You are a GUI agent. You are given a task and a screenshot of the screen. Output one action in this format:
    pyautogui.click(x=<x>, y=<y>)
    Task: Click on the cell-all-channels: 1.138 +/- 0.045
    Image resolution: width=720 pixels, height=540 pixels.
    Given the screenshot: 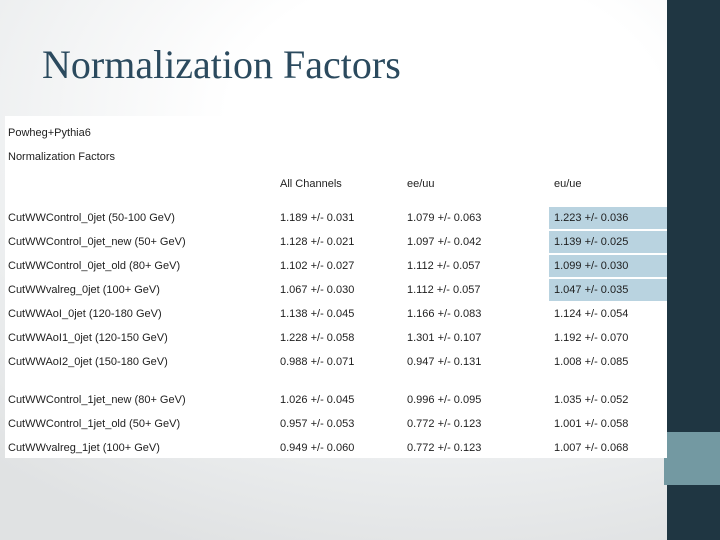 What is the action you would take?
    pyautogui.click(x=317, y=314)
    